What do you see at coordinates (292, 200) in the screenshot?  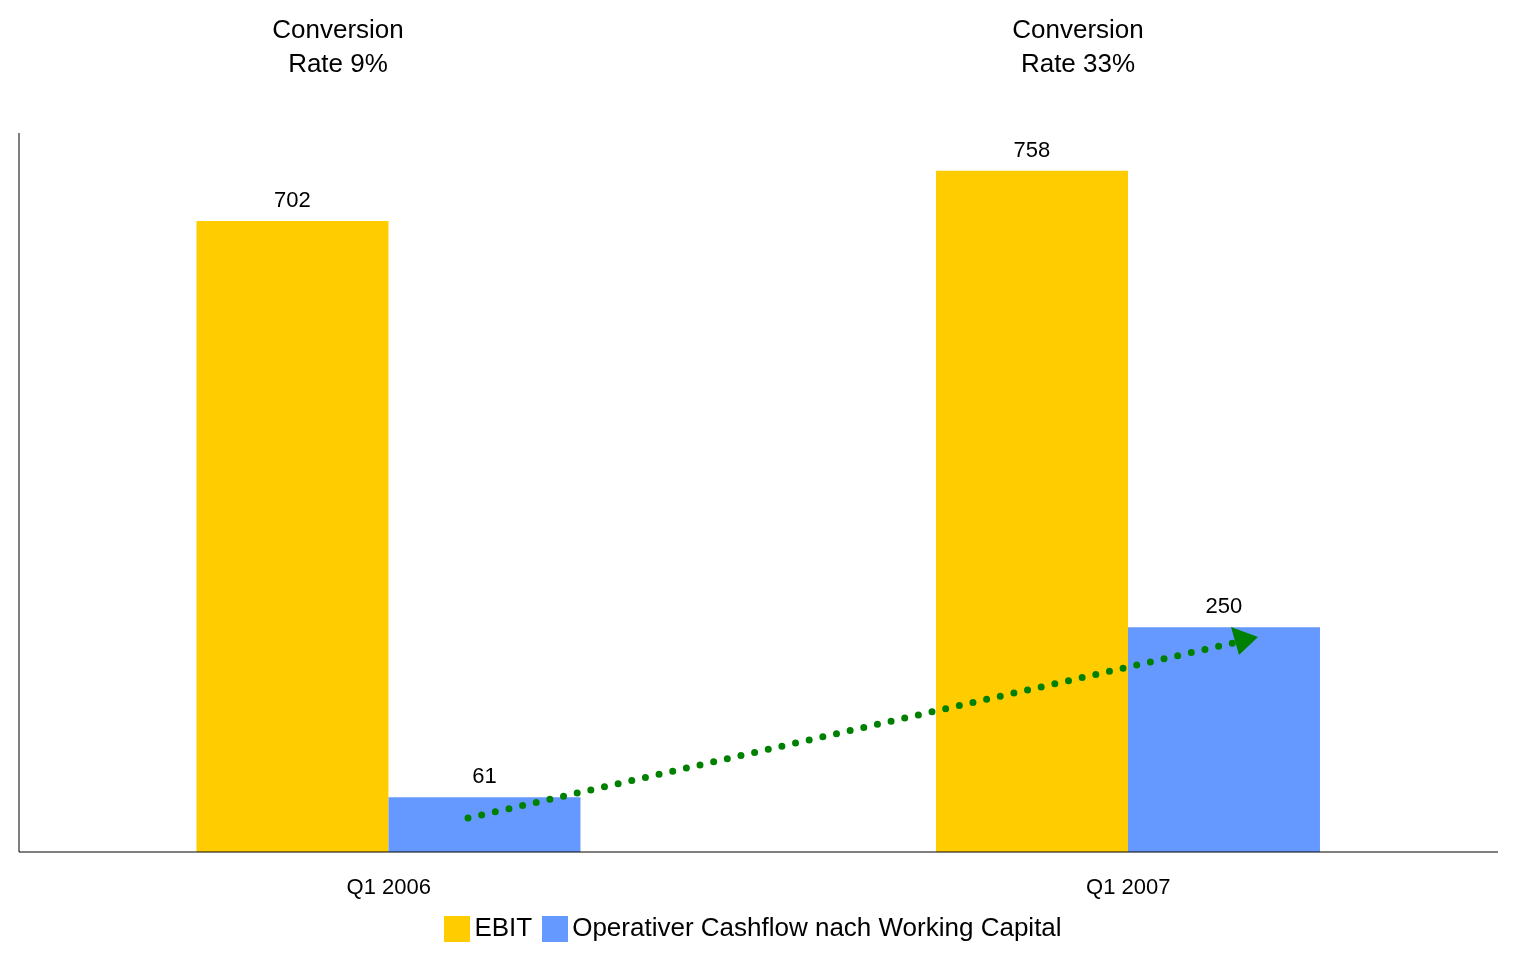 I see `data-label: 702` at bounding box center [292, 200].